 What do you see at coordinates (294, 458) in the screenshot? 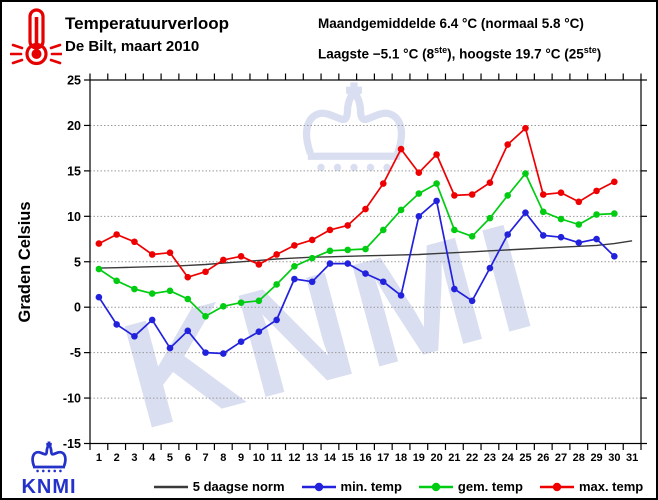
I see `x-tick-label: 12` at bounding box center [294, 458].